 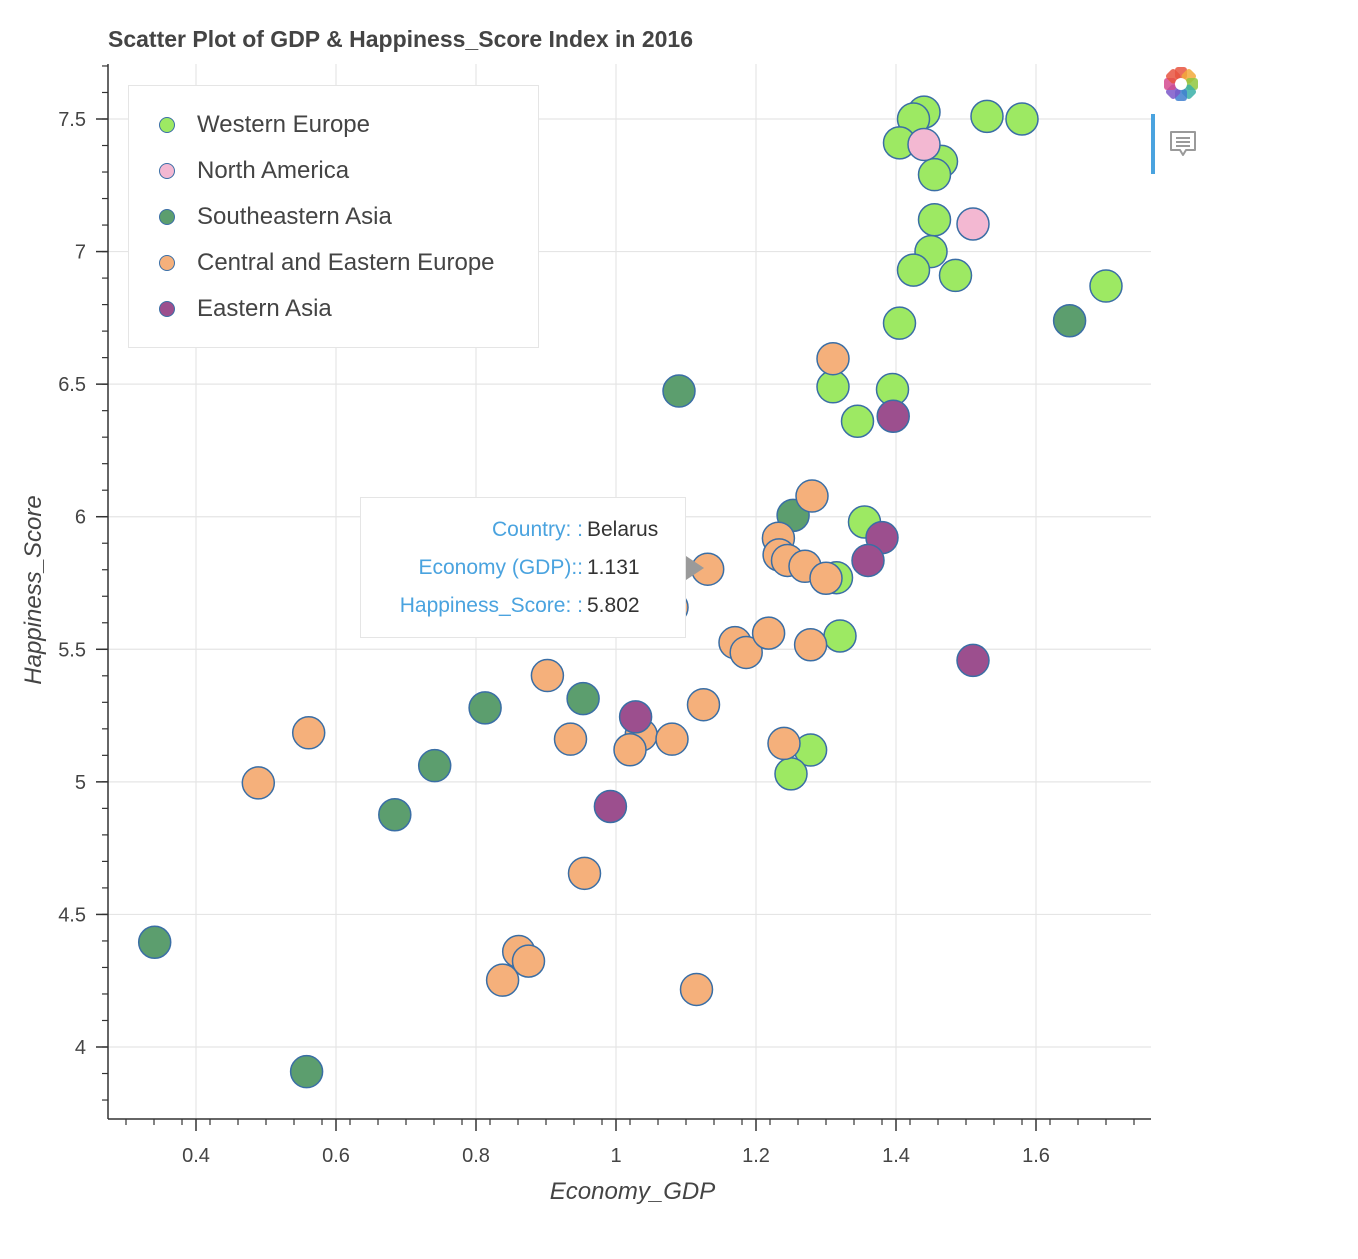 I want to click on tooltip-row-country: Country: : Belarus, so click(x=523, y=530).